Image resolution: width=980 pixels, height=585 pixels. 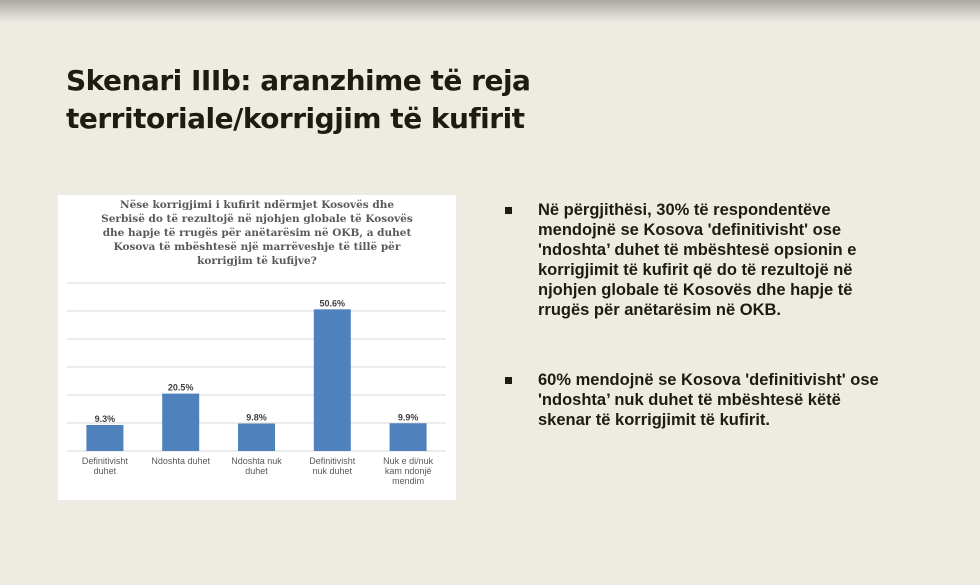 I want to click on data-label: 9.8%, so click(x=256, y=418).